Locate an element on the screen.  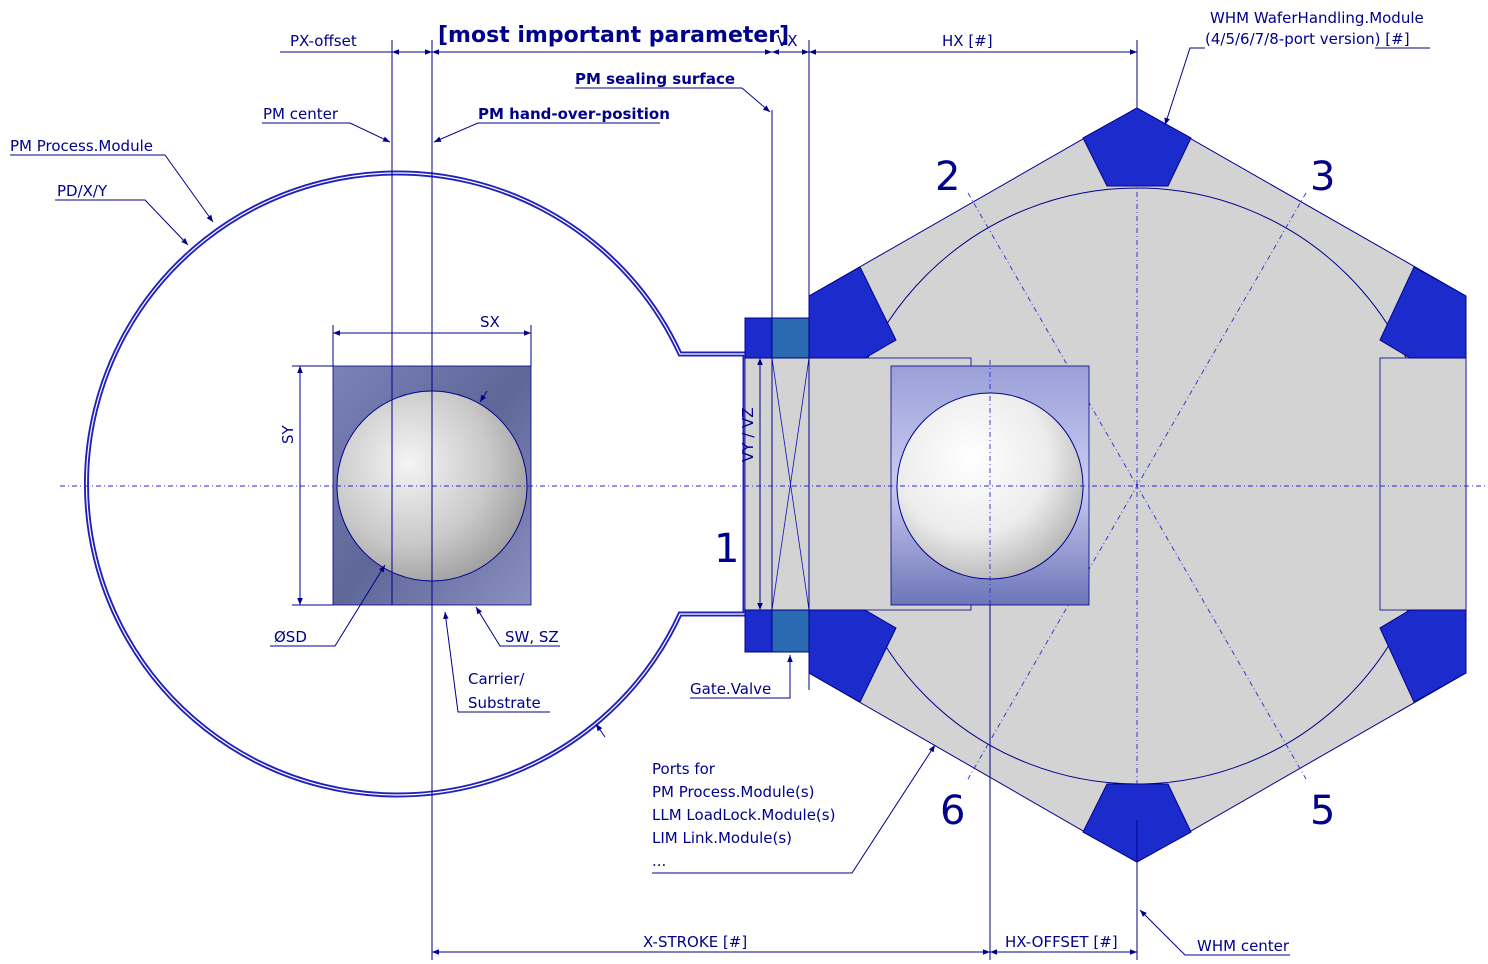
label-whm-module-line2: (4/5/6/7/8-port version) [#] is located at coordinates (1307, 39).